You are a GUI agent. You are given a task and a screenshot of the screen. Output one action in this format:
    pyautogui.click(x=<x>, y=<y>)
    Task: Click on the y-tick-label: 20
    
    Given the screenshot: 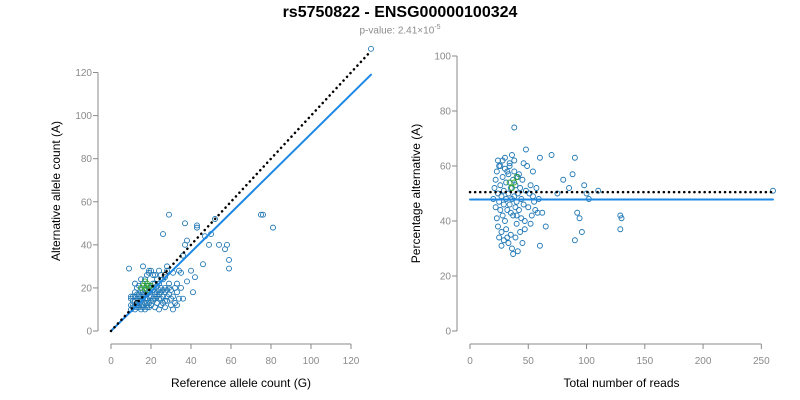 What is the action you would take?
    pyautogui.click(x=446, y=277)
    